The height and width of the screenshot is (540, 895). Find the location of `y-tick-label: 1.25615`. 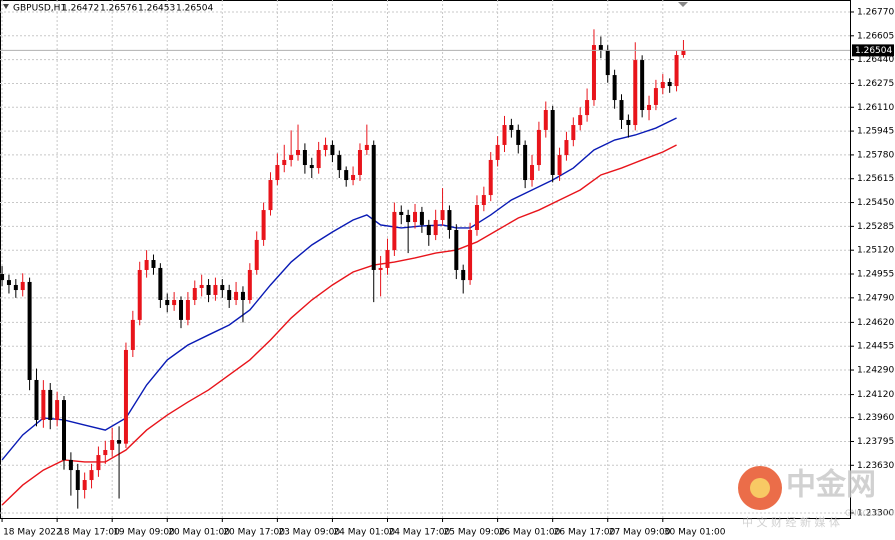

y-tick-label: 1.25615 is located at coordinates (875, 179).